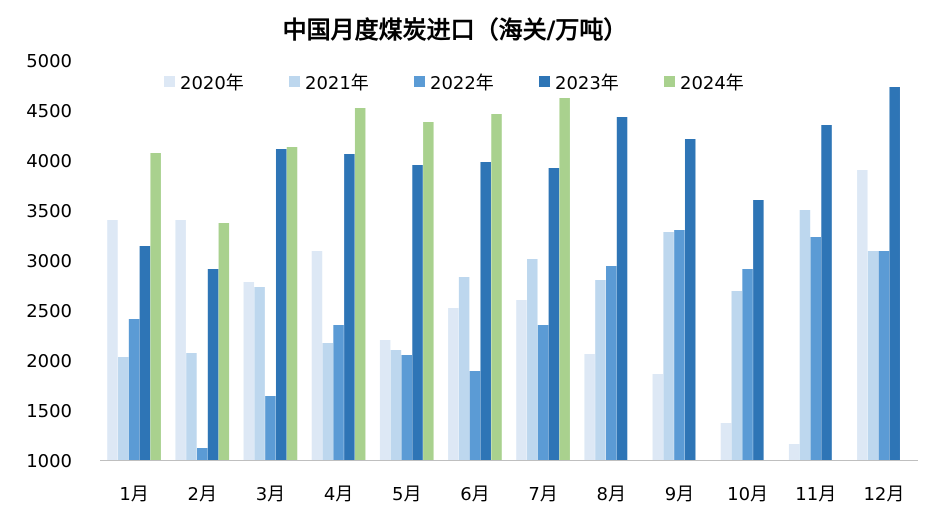  What do you see at coordinates (49, 361) in the screenshot?
I see `y-tick-label: 2000` at bounding box center [49, 361].